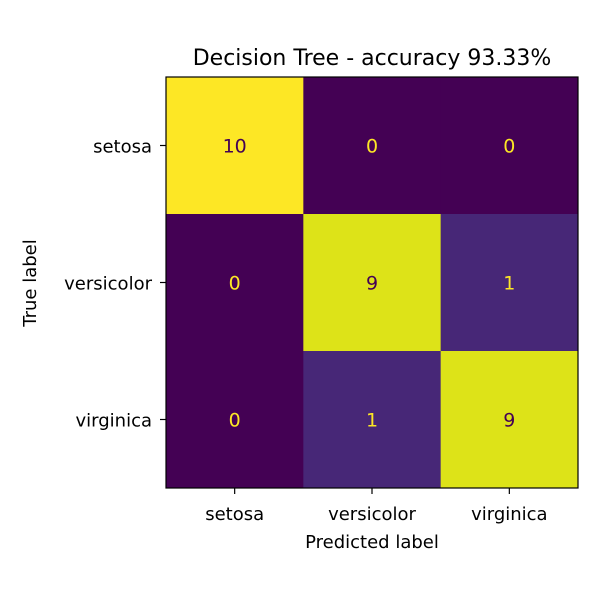 Image resolution: width=600 pixels, height=605 pixels. What do you see at coordinates (372, 542) in the screenshot?
I see `x-axis-label: Predicted label` at bounding box center [372, 542].